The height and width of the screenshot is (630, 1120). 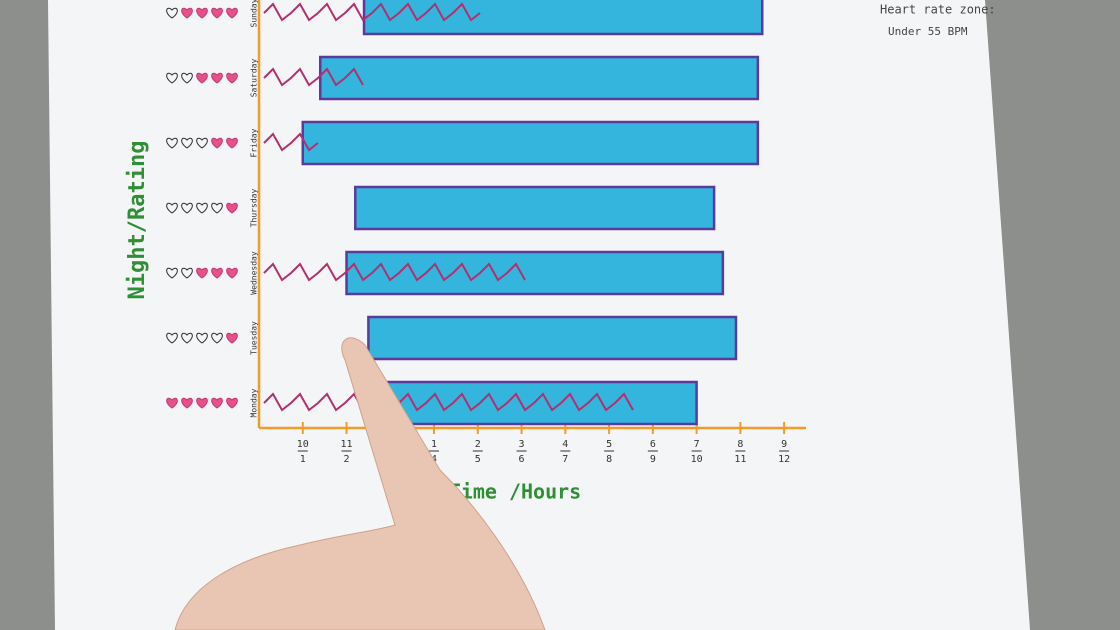 I want to click on x-tick-clock-label: 2, so click(x=478, y=444).